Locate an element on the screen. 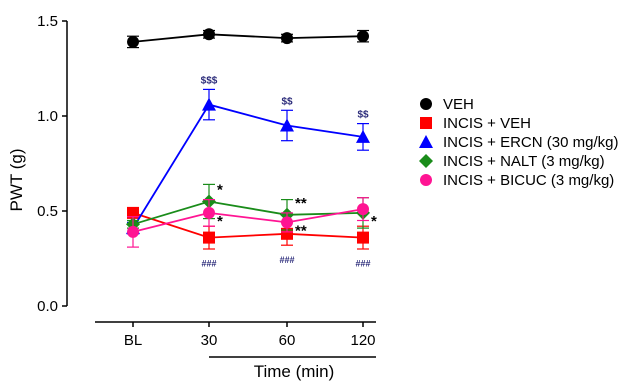 The image size is (643, 383). y-tick-label: 1.0 is located at coordinates (47, 116).